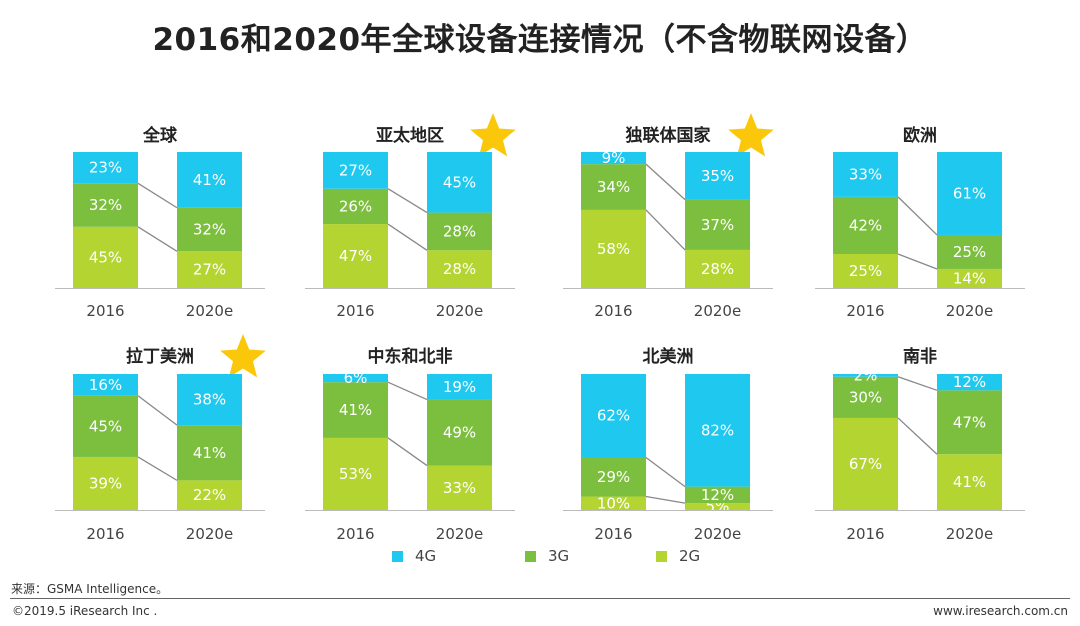 This screenshot has height=626, width=1080. What do you see at coordinates (920, 444) in the screenshot?
I see `chart-panel-8: 南非 67% 30% 2% 41% 47% 12% 2016 2020e` at bounding box center [920, 444].